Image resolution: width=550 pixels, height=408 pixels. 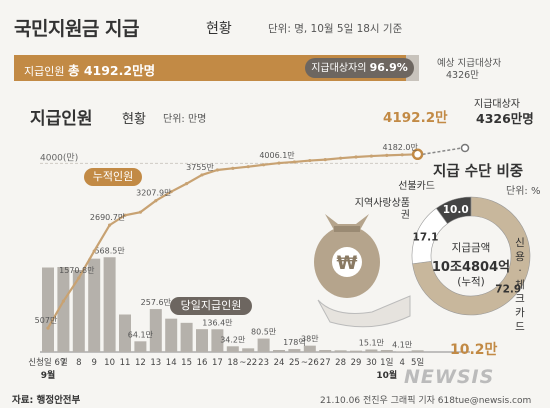 What do you see at coordinates (217, 322) in the screenshot?
I see `daily-bar-label-11: 136.4만` at bounding box center [217, 322].